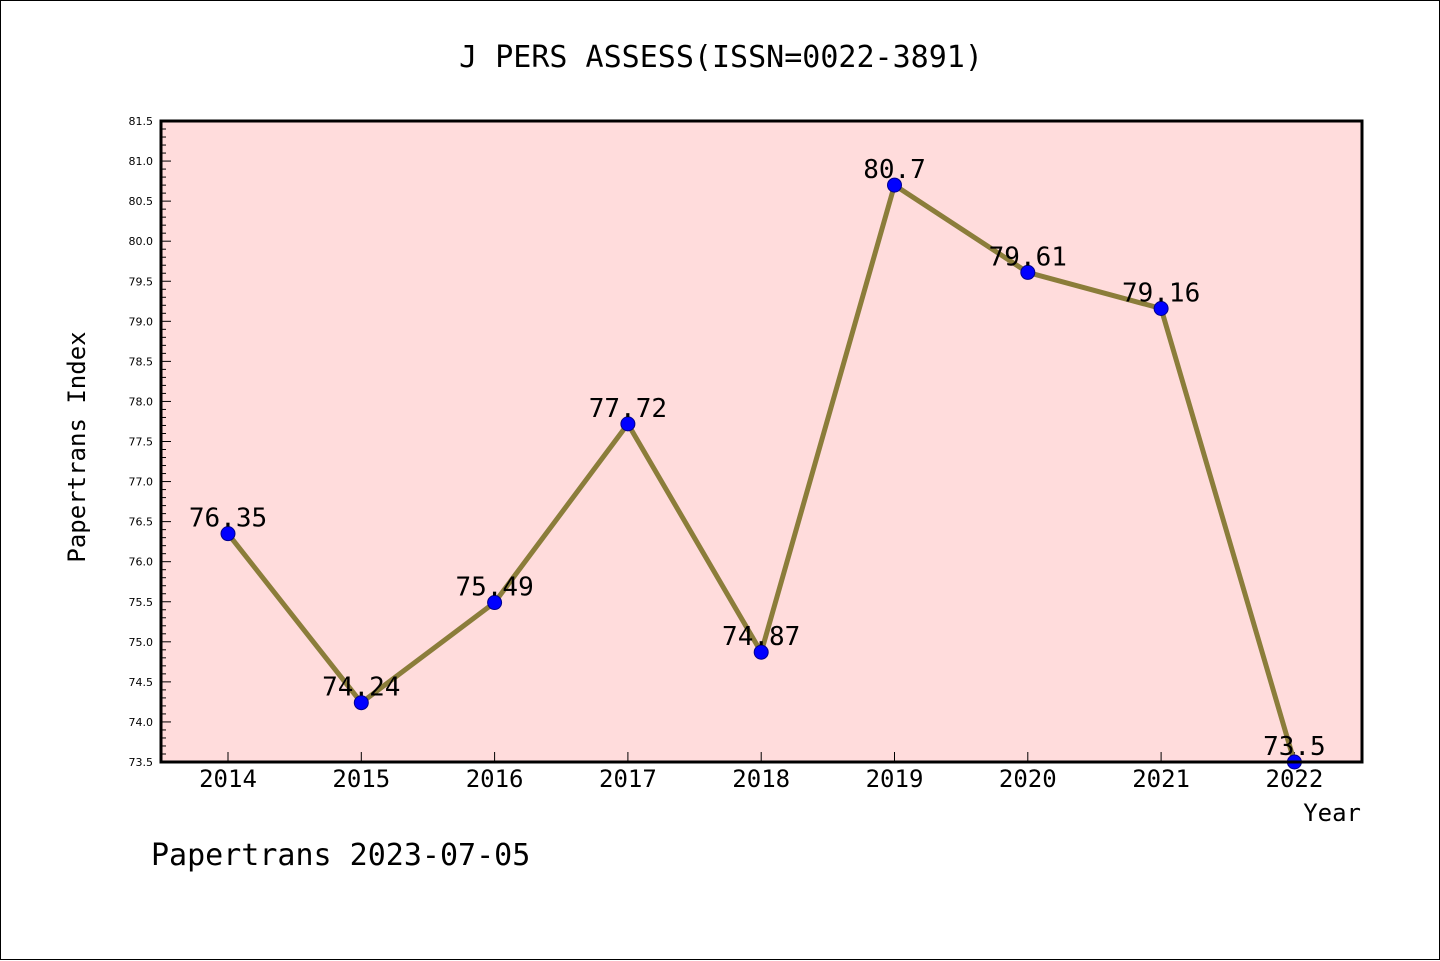 The image size is (1440, 961). I want to click on x-tick-label: 2019, so click(895, 779).